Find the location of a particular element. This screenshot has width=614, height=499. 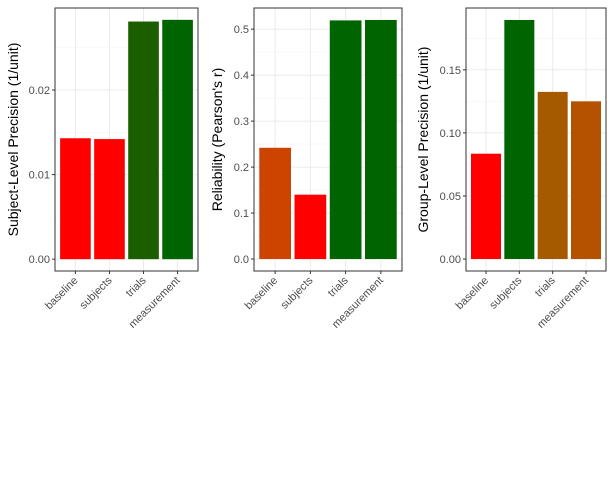

y-tick-label: 0.15 is located at coordinates (450, 71).